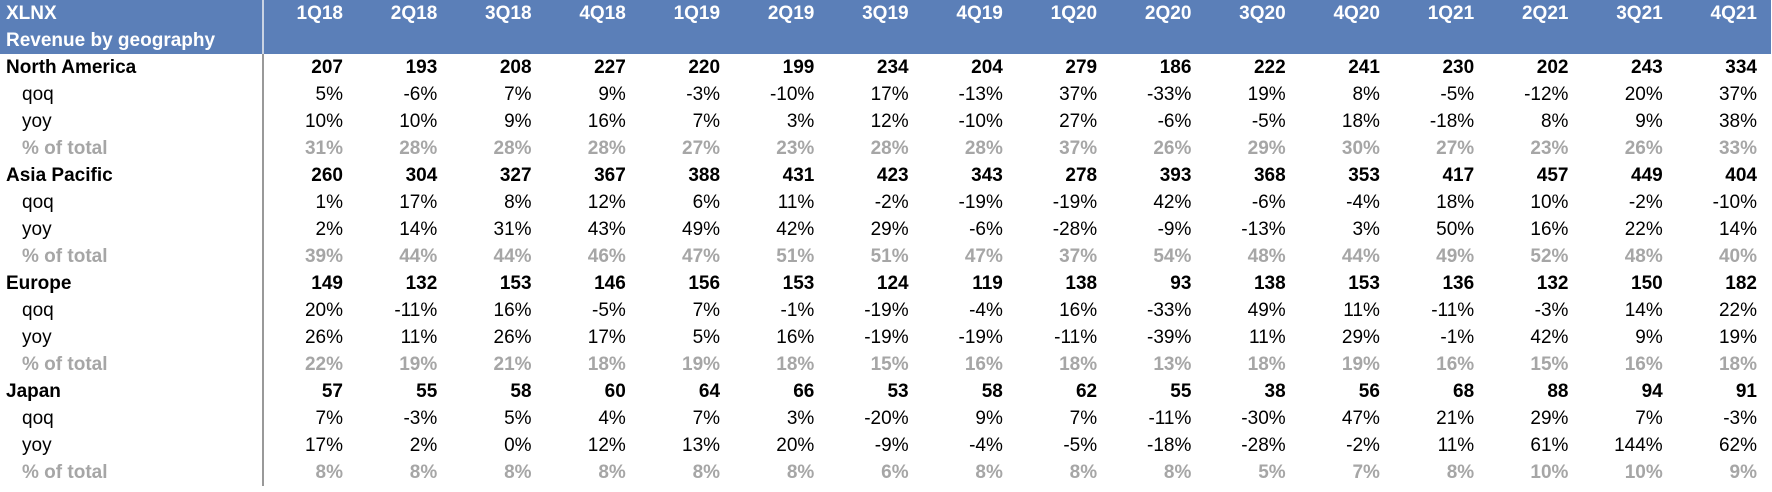 Image resolution: width=1772 pixels, height=492 pixels. What do you see at coordinates (515, 283) in the screenshot?
I see `value-cell: 153` at bounding box center [515, 283].